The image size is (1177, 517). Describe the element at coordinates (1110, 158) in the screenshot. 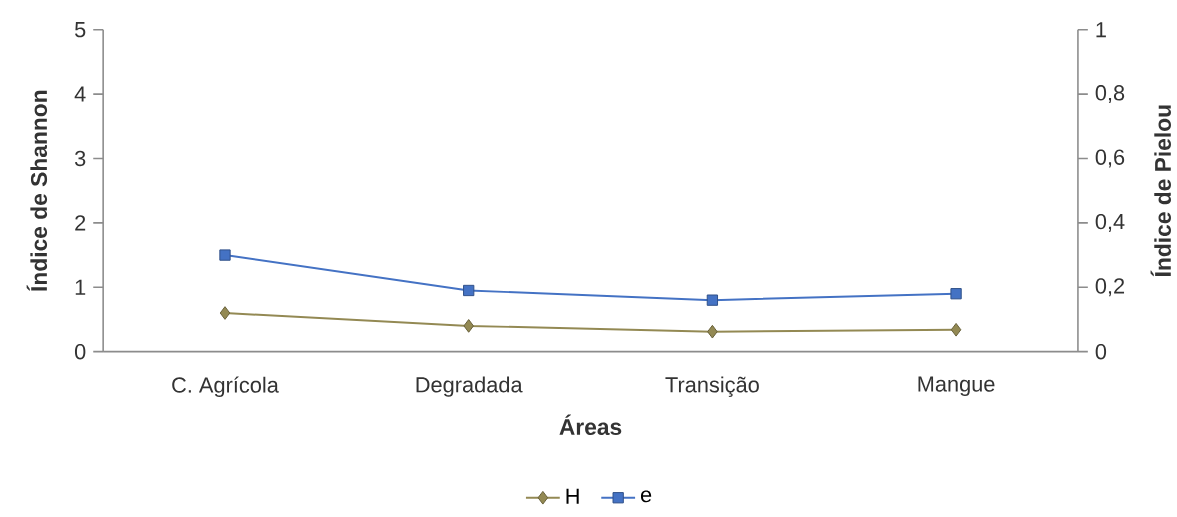

I see `y2-tick-label: 0,6` at that location.